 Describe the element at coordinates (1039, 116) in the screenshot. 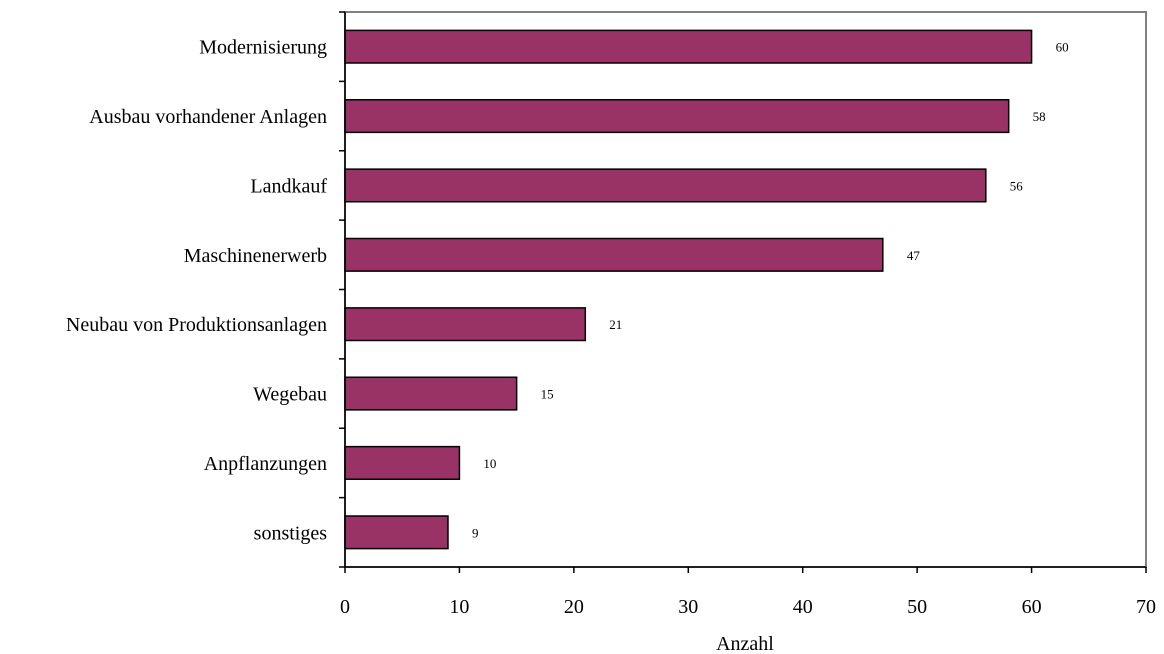

I see `data-label: 58` at that location.